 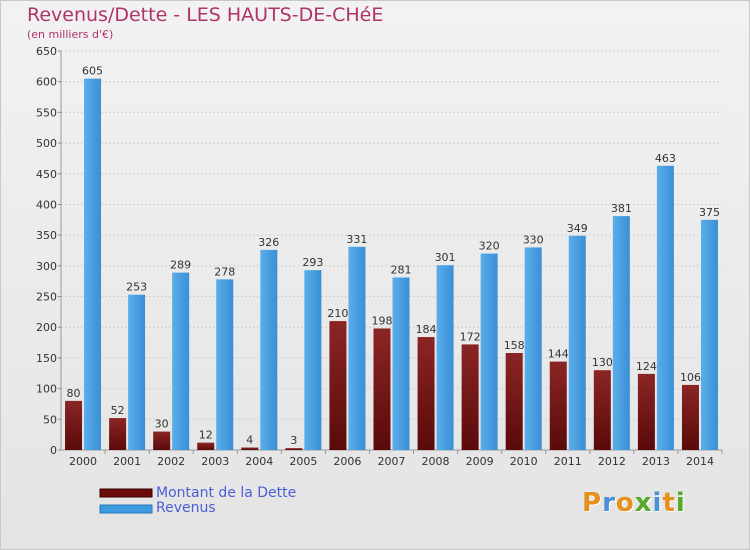 I want to click on data-label: 106, so click(x=690, y=377).